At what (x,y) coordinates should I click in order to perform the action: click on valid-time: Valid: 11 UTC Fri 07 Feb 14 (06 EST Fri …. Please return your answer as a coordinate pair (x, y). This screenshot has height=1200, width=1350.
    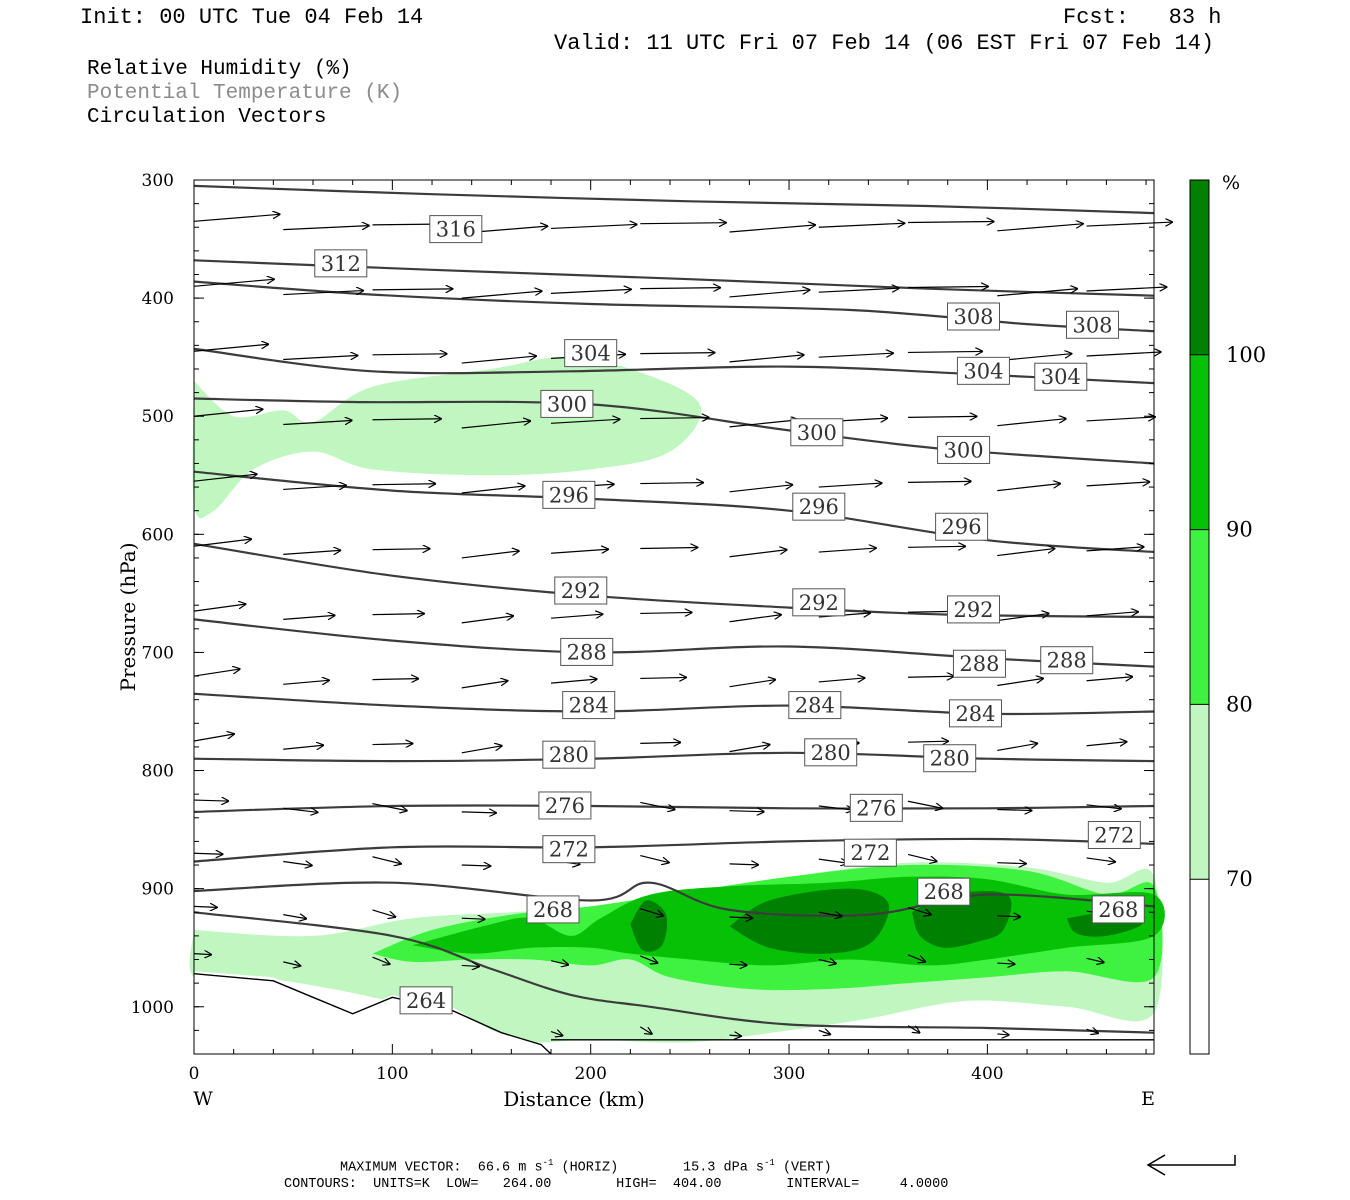
    Looking at the image, I should click on (884, 43).